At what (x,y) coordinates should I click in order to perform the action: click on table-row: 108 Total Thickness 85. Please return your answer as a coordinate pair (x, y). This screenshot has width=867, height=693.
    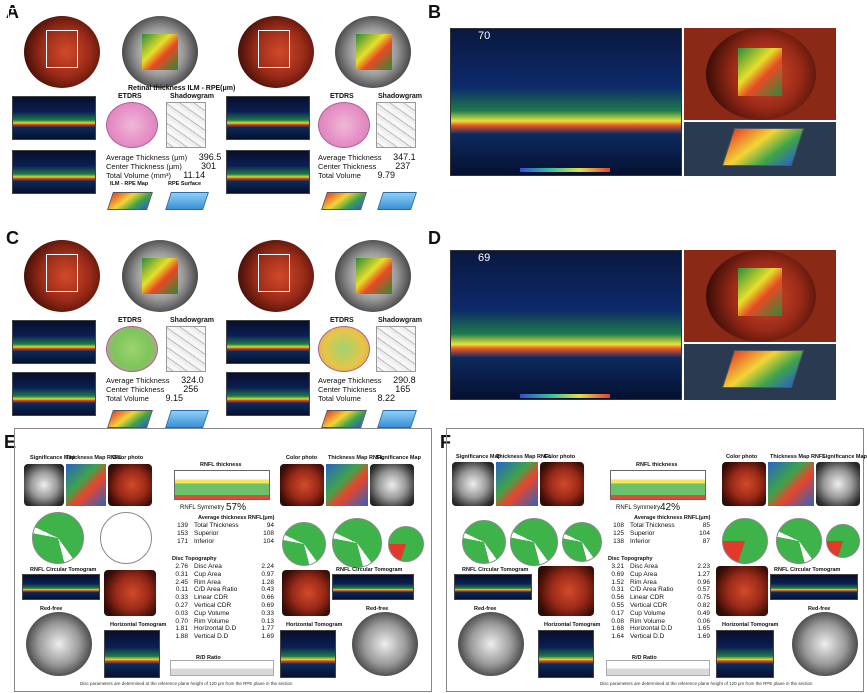
    Looking at the image, I should click on (656, 526).